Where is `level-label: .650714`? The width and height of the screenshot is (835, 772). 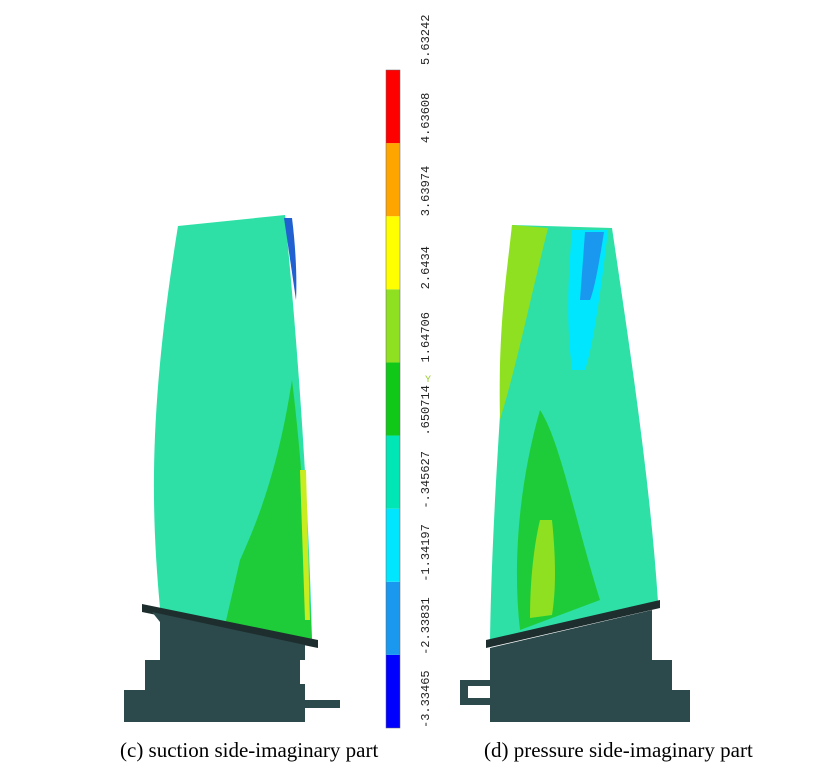 level-label: .650714 is located at coordinates (426, 410).